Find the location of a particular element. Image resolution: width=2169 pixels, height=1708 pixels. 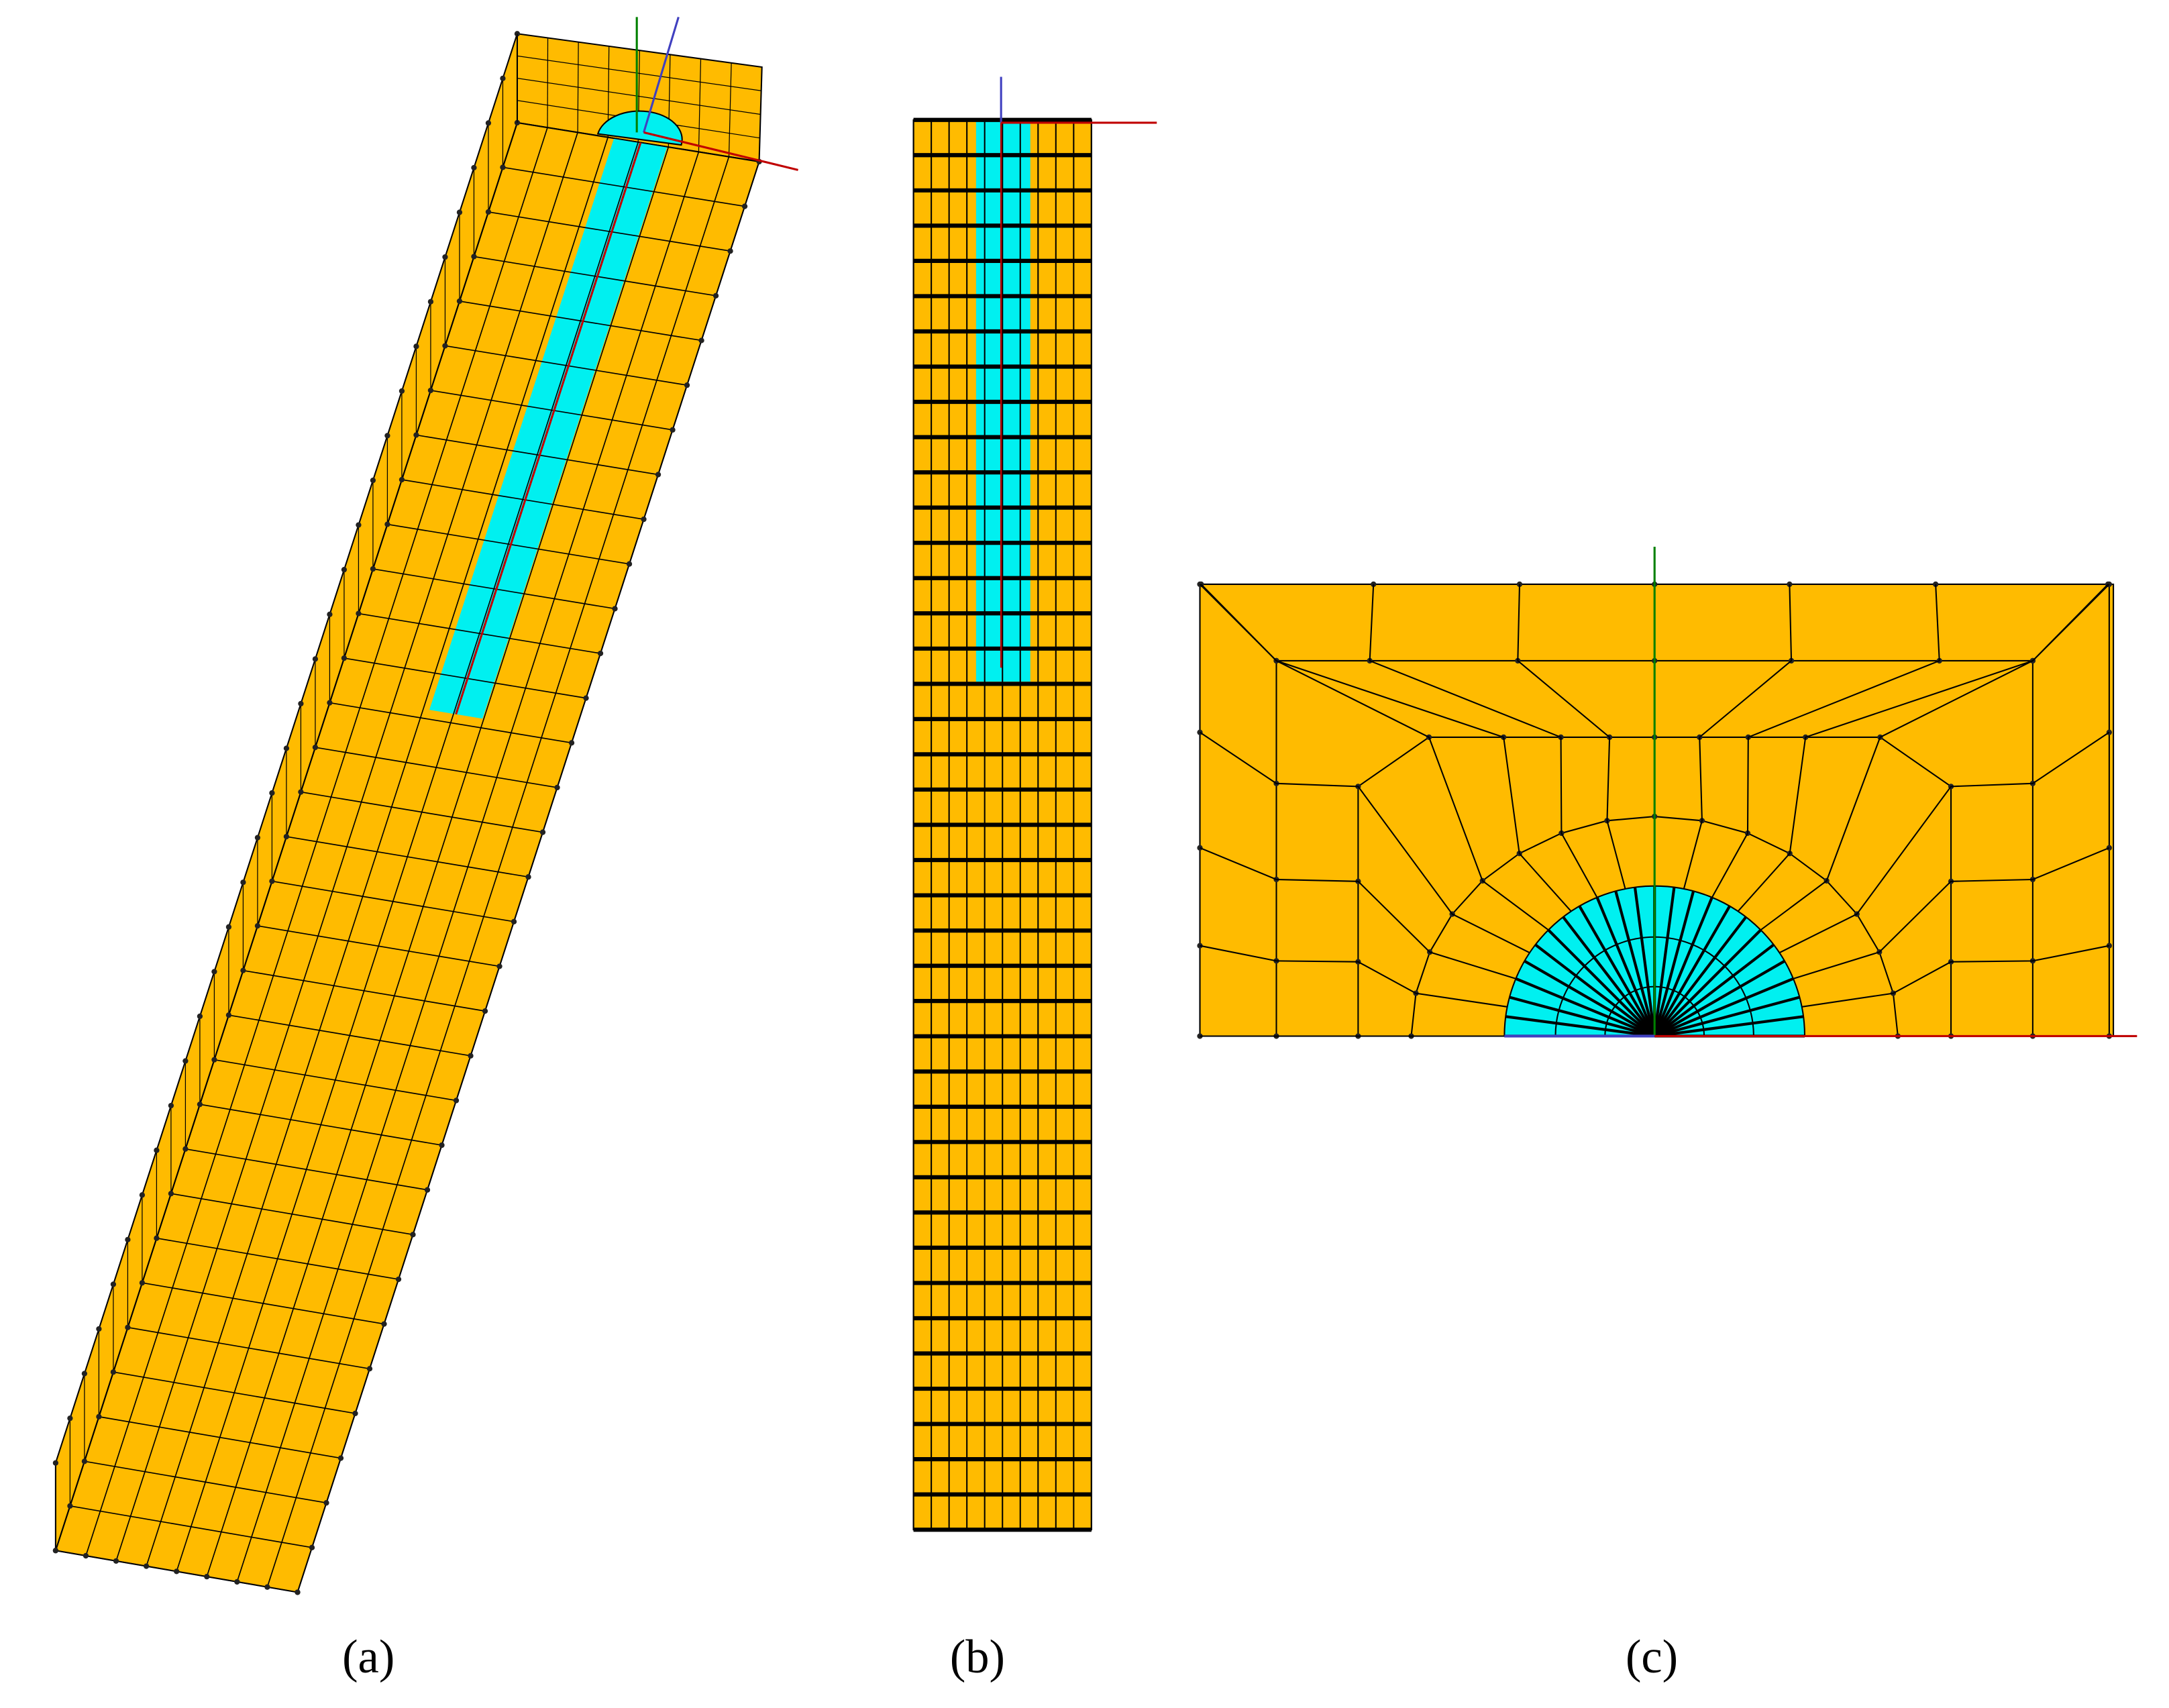

panel-label: (c) is located at coordinates (1652, 1657).